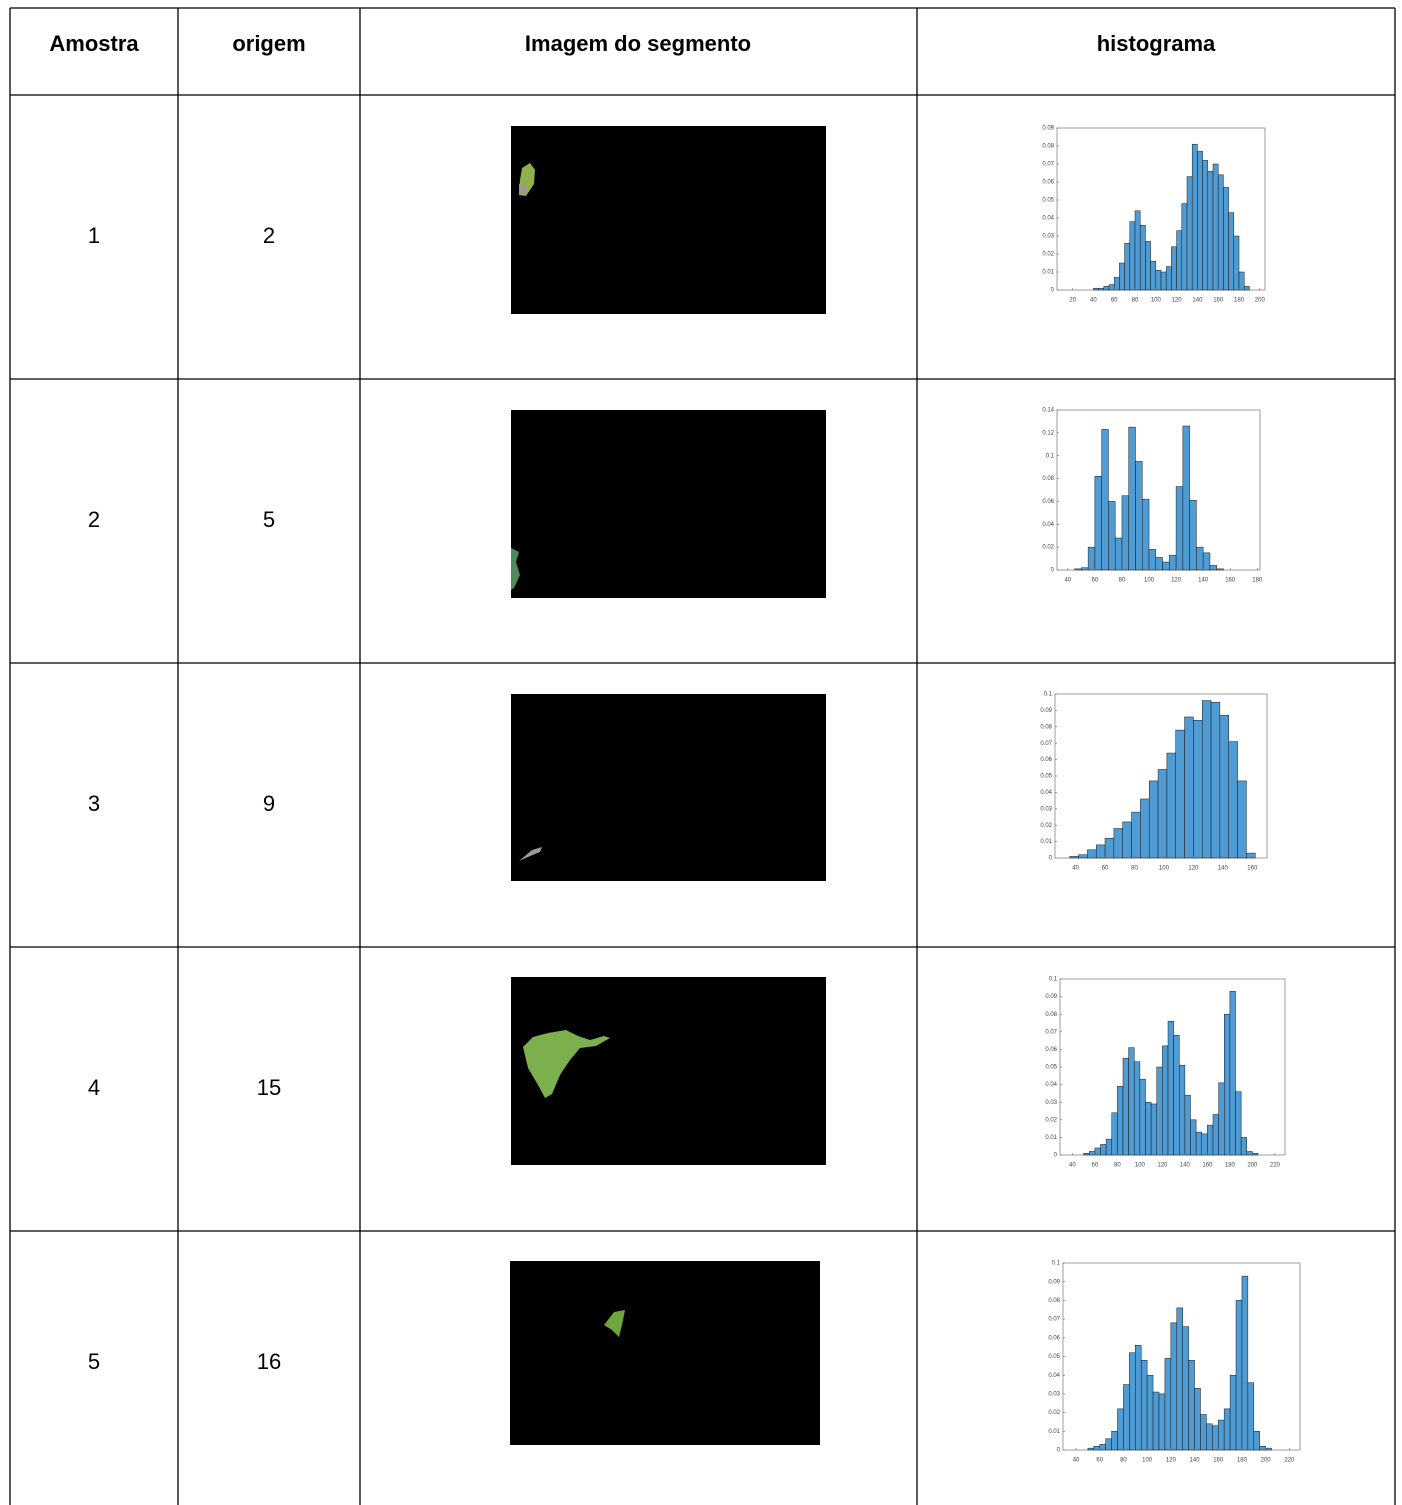 Image resolution: width=1402 pixels, height=1505 pixels. What do you see at coordinates (638, 43) in the screenshot?
I see `header-cell: Imagem do segmento` at bounding box center [638, 43].